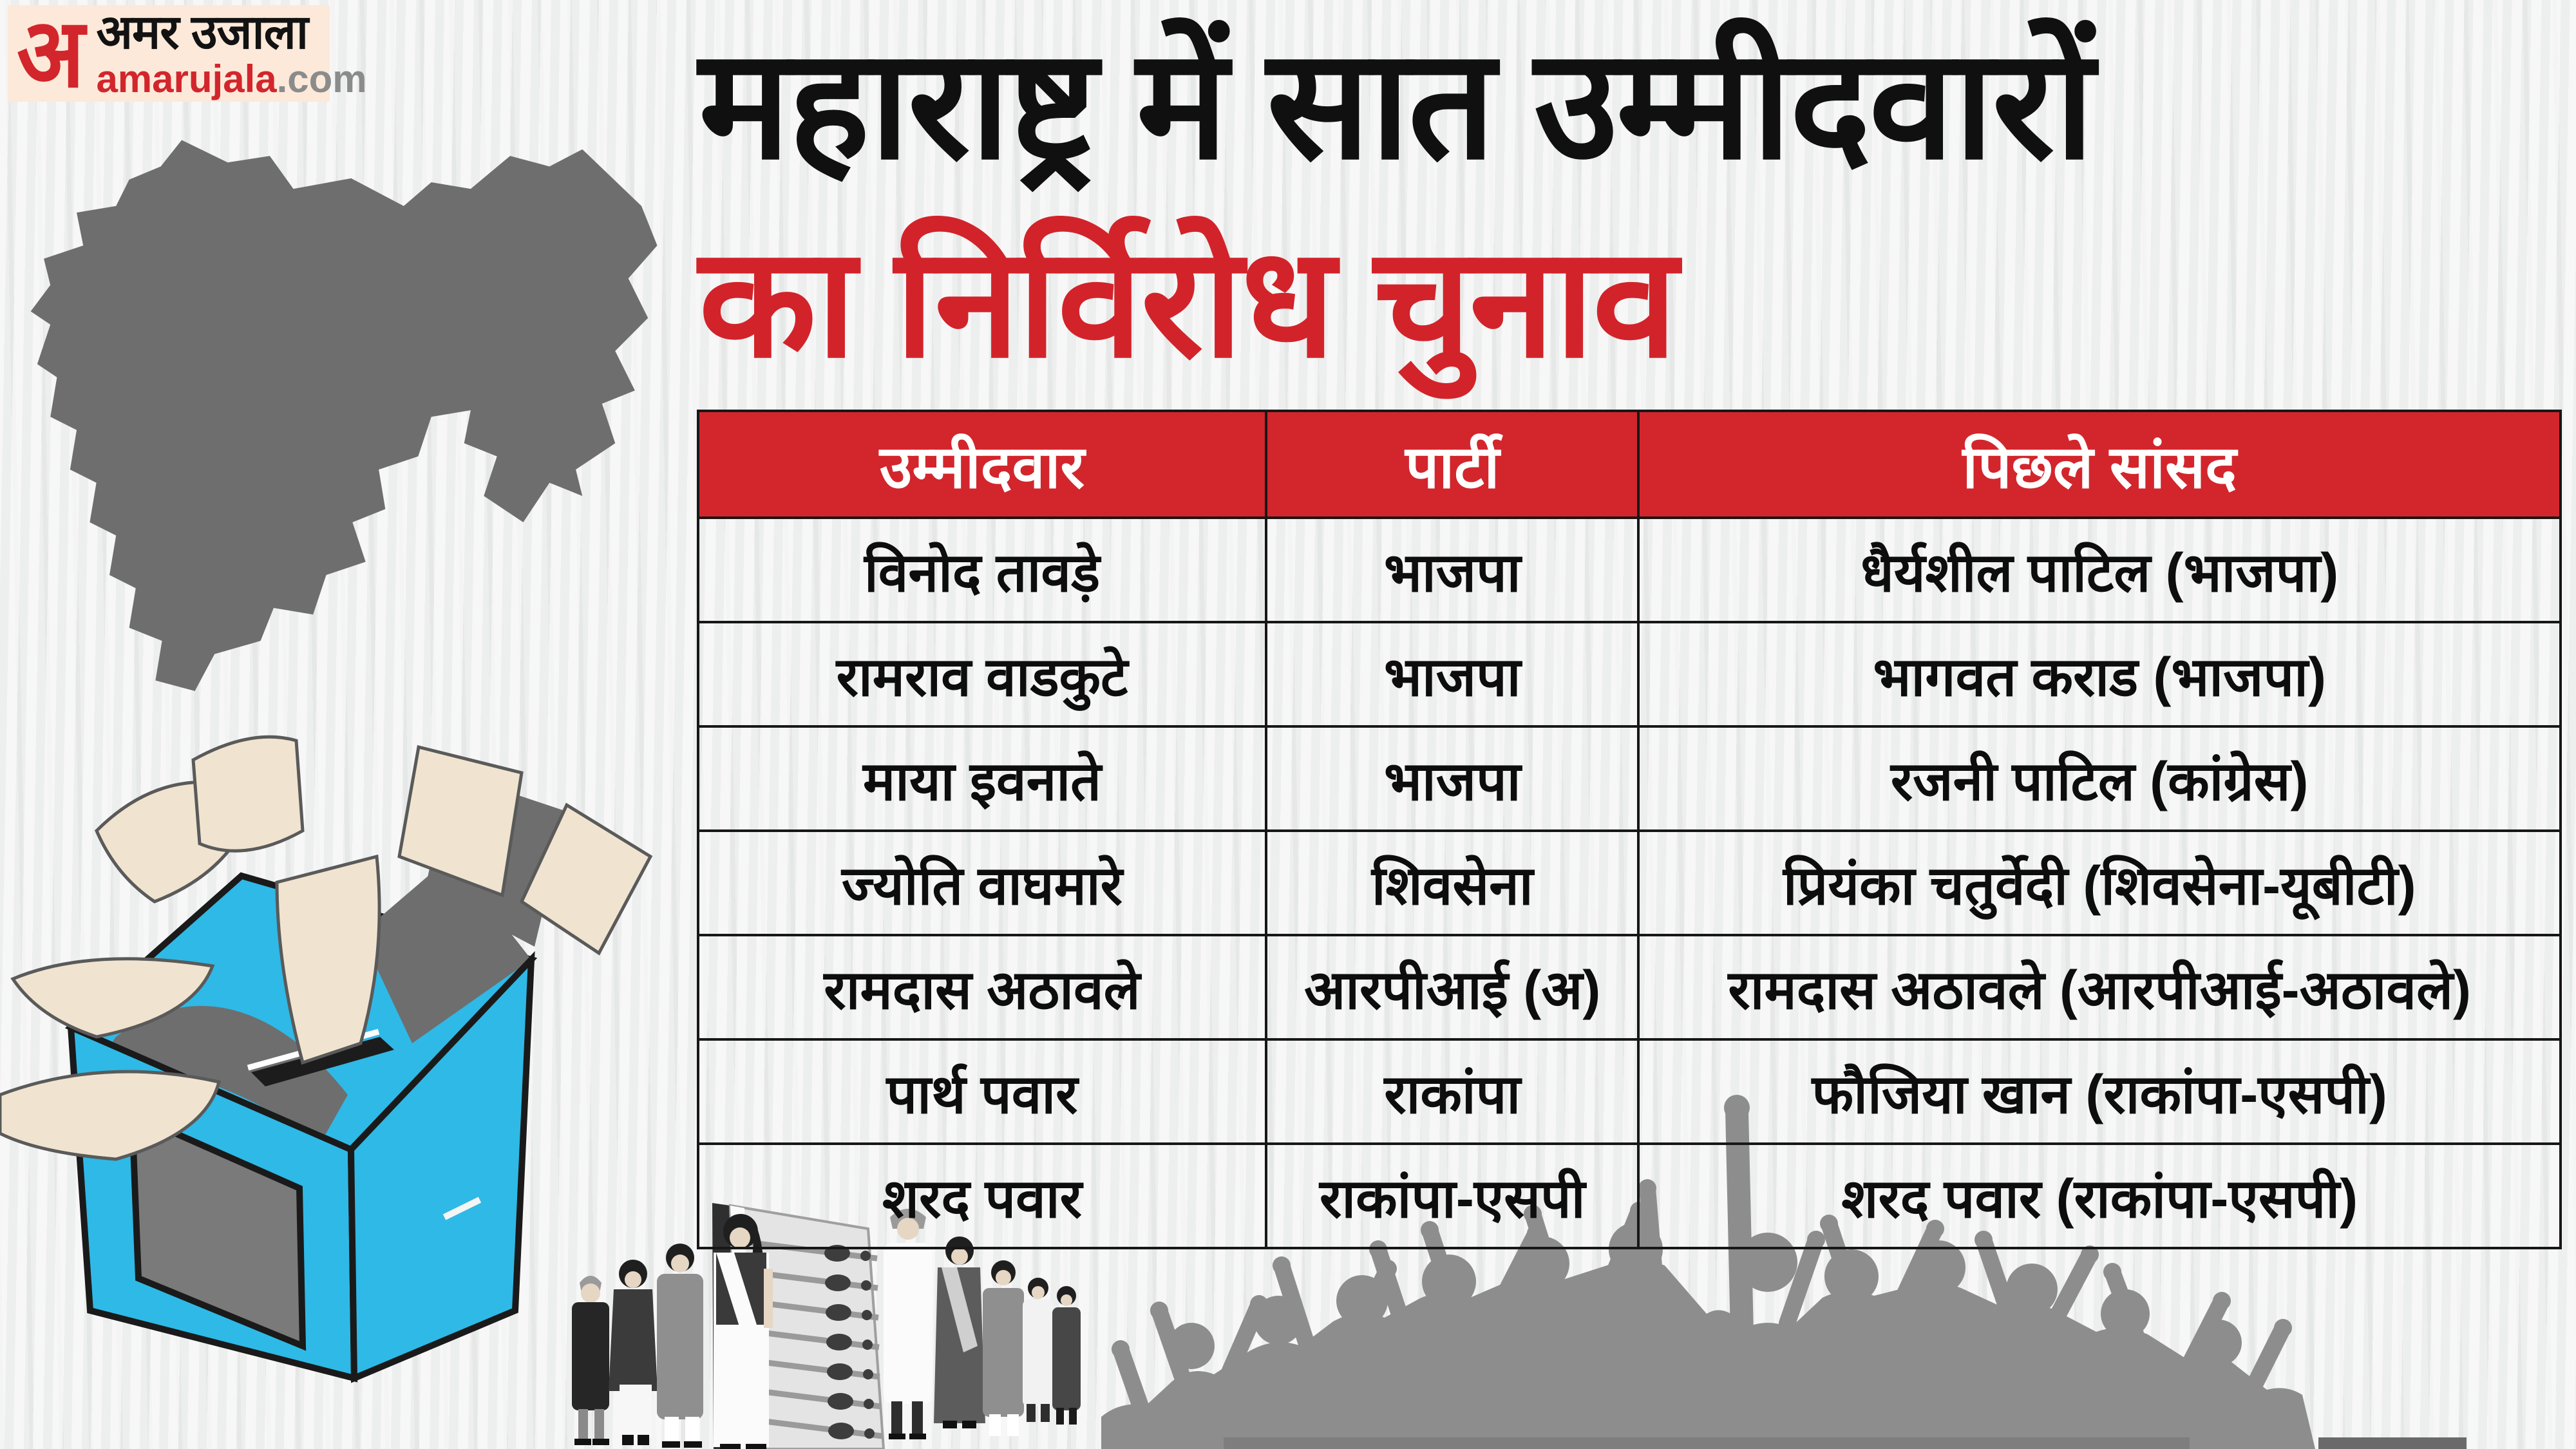 The image size is (2576, 1449). I want to click on cell-previous-mp: धैर्यशील पाटिल (भाजपा), so click(2099, 570).